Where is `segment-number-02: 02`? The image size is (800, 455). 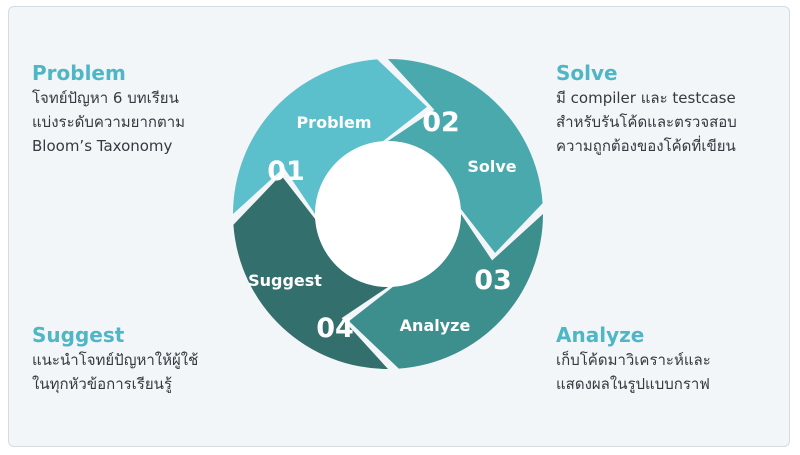
segment-number-02: 02 is located at coordinates (441, 122).